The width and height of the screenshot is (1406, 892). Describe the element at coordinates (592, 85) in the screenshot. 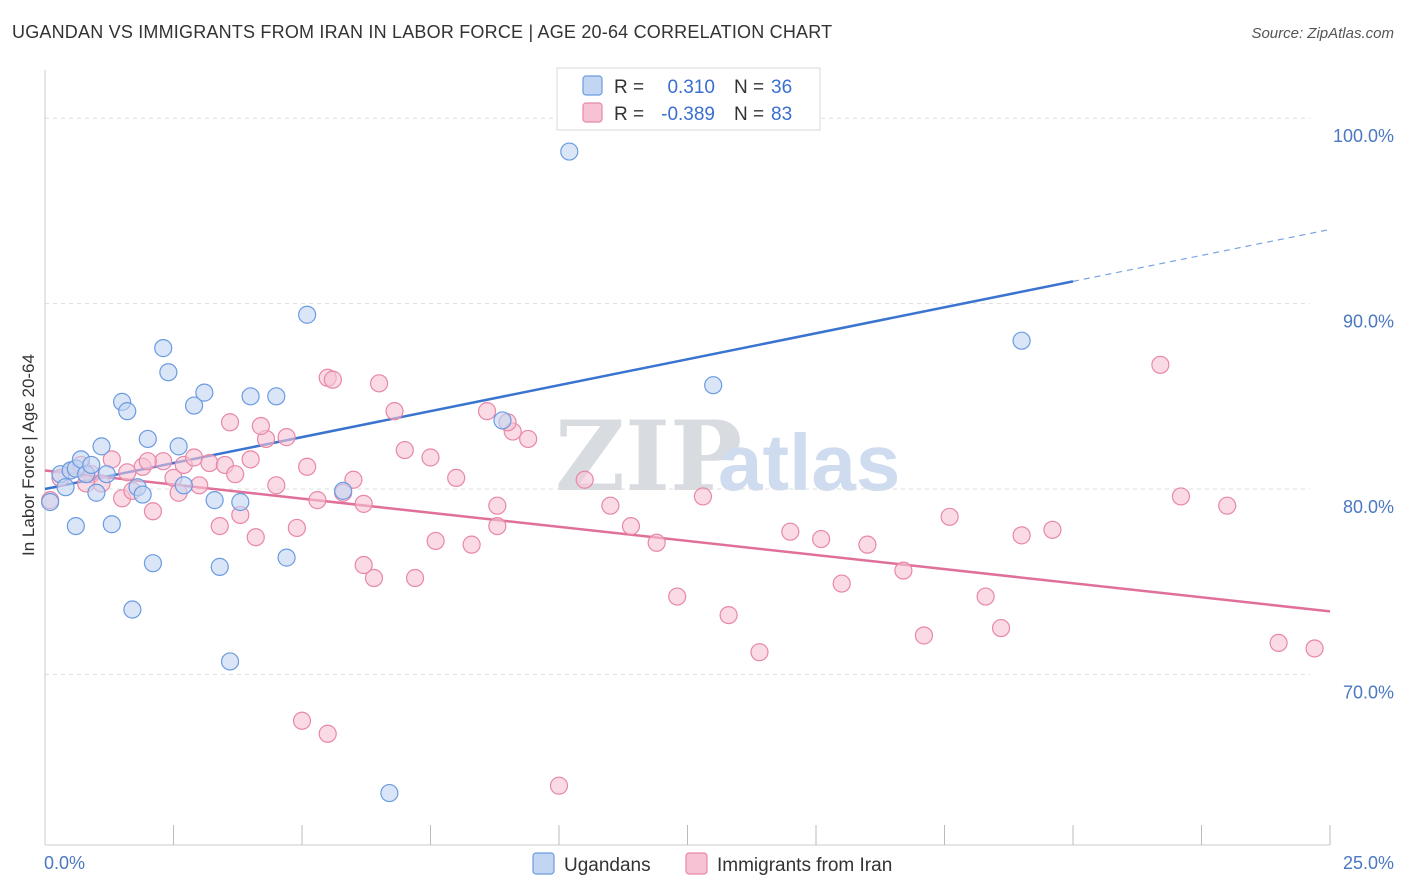

I see `legend-swatch-ugandans` at that location.